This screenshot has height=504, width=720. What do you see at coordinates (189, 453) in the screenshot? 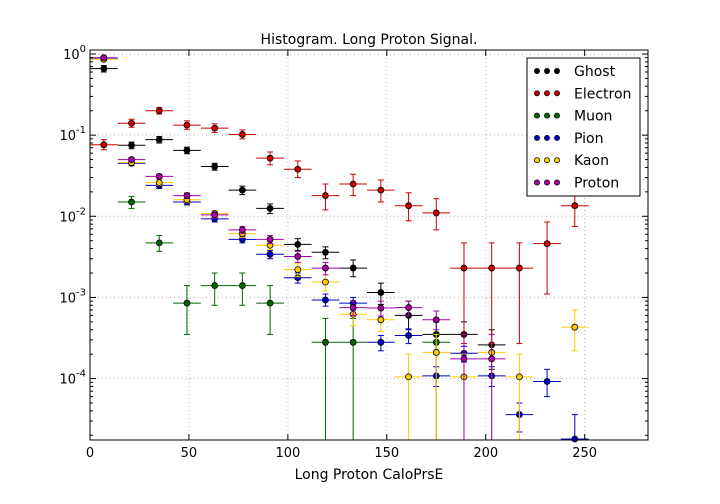
I see `x-tick-label: 50` at bounding box center [189, 453].